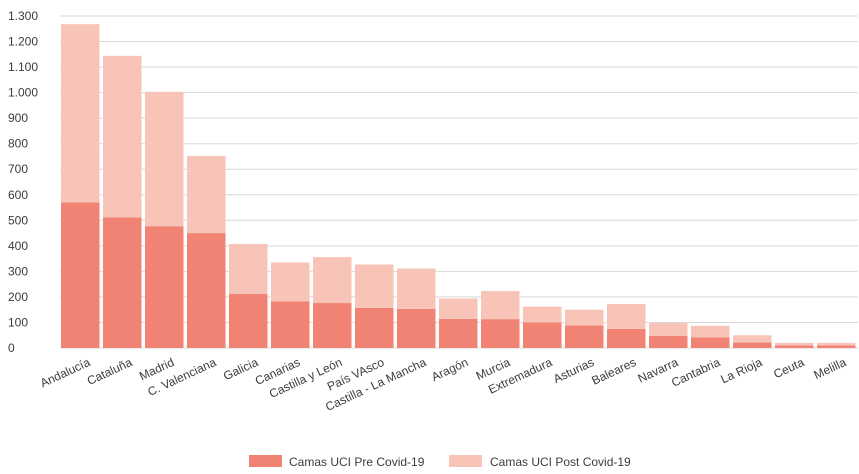 This screenshot has height=474, width=859. Describe the element at coordinates (18, 169) in the screenshot. I see `y-tick-label: 700` at that location.